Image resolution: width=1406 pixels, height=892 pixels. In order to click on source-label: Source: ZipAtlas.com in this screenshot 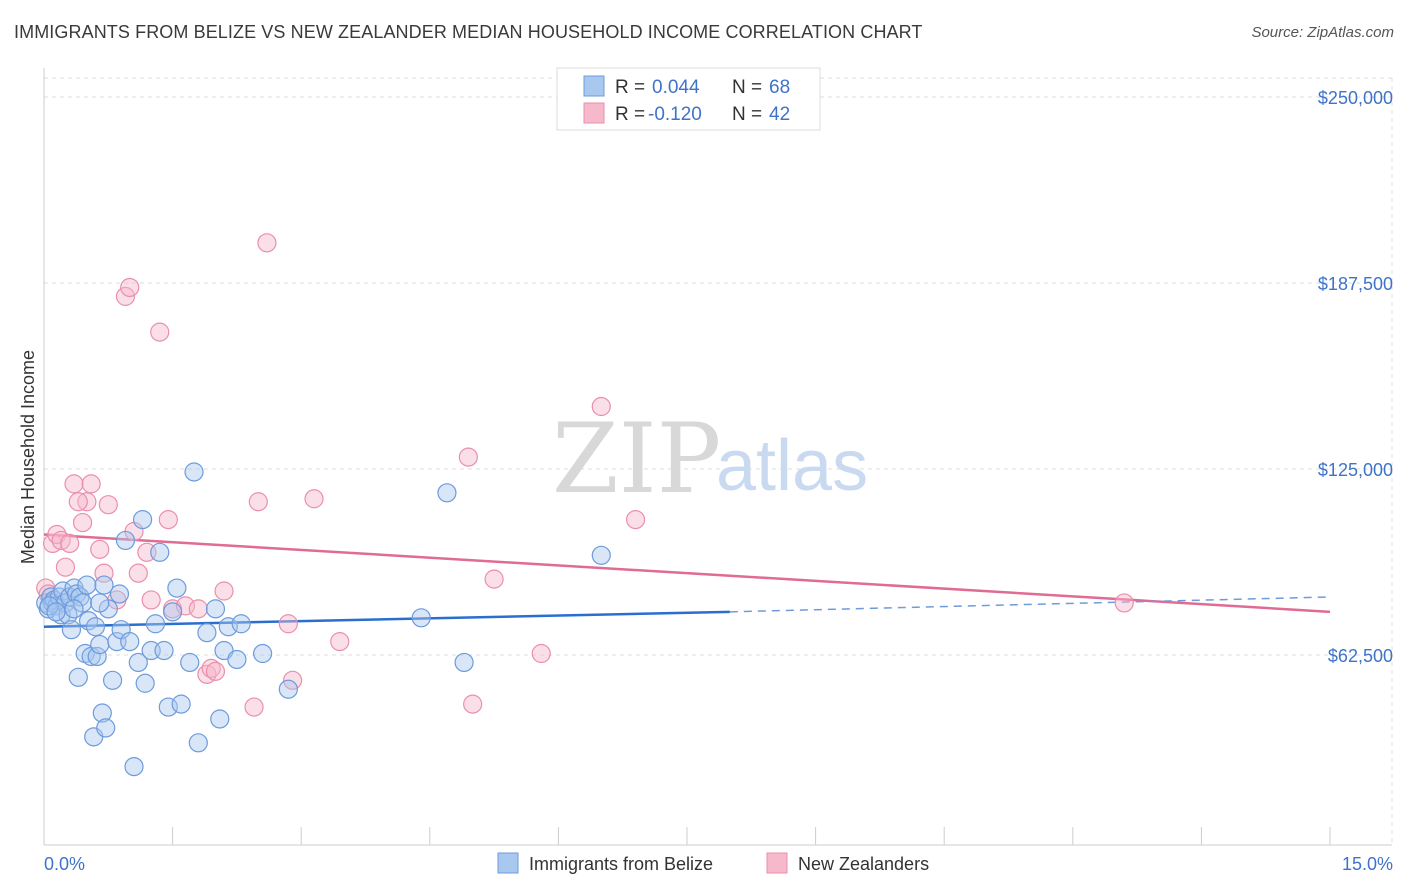, I will do `click(1322, 32)`.